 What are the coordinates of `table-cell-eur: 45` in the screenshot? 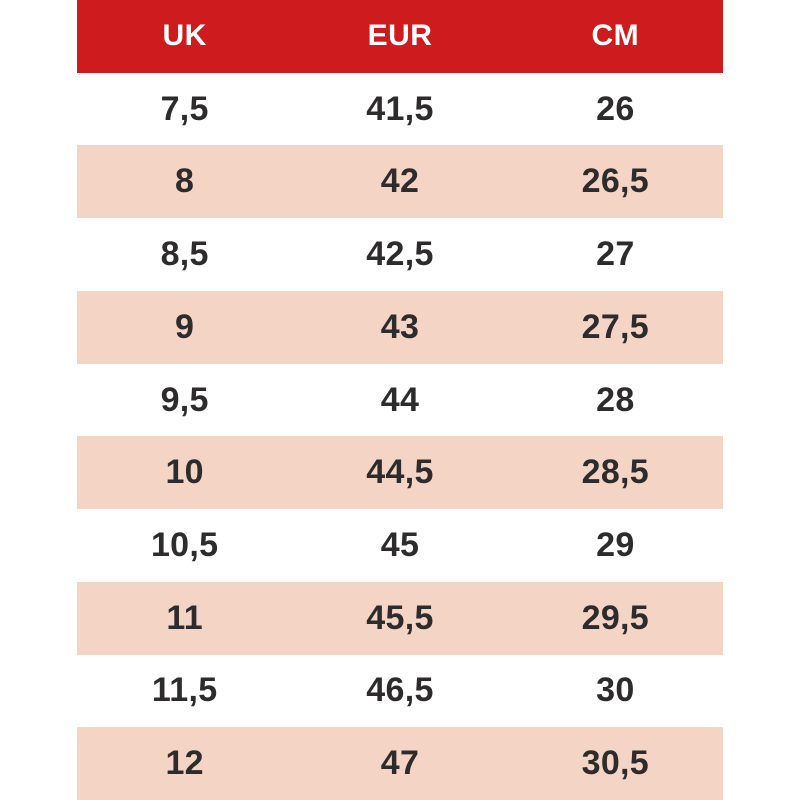 It's located at (400, 545).